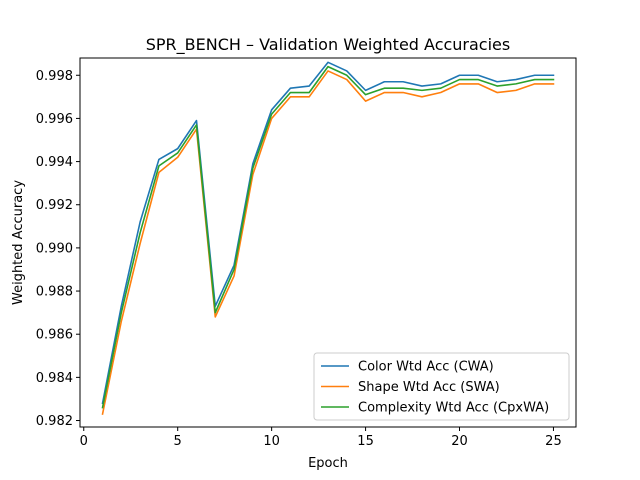  Describe the element at coordinates (54, 378) in the screenshot. I see `y-tick-label: 0.984` at that location.